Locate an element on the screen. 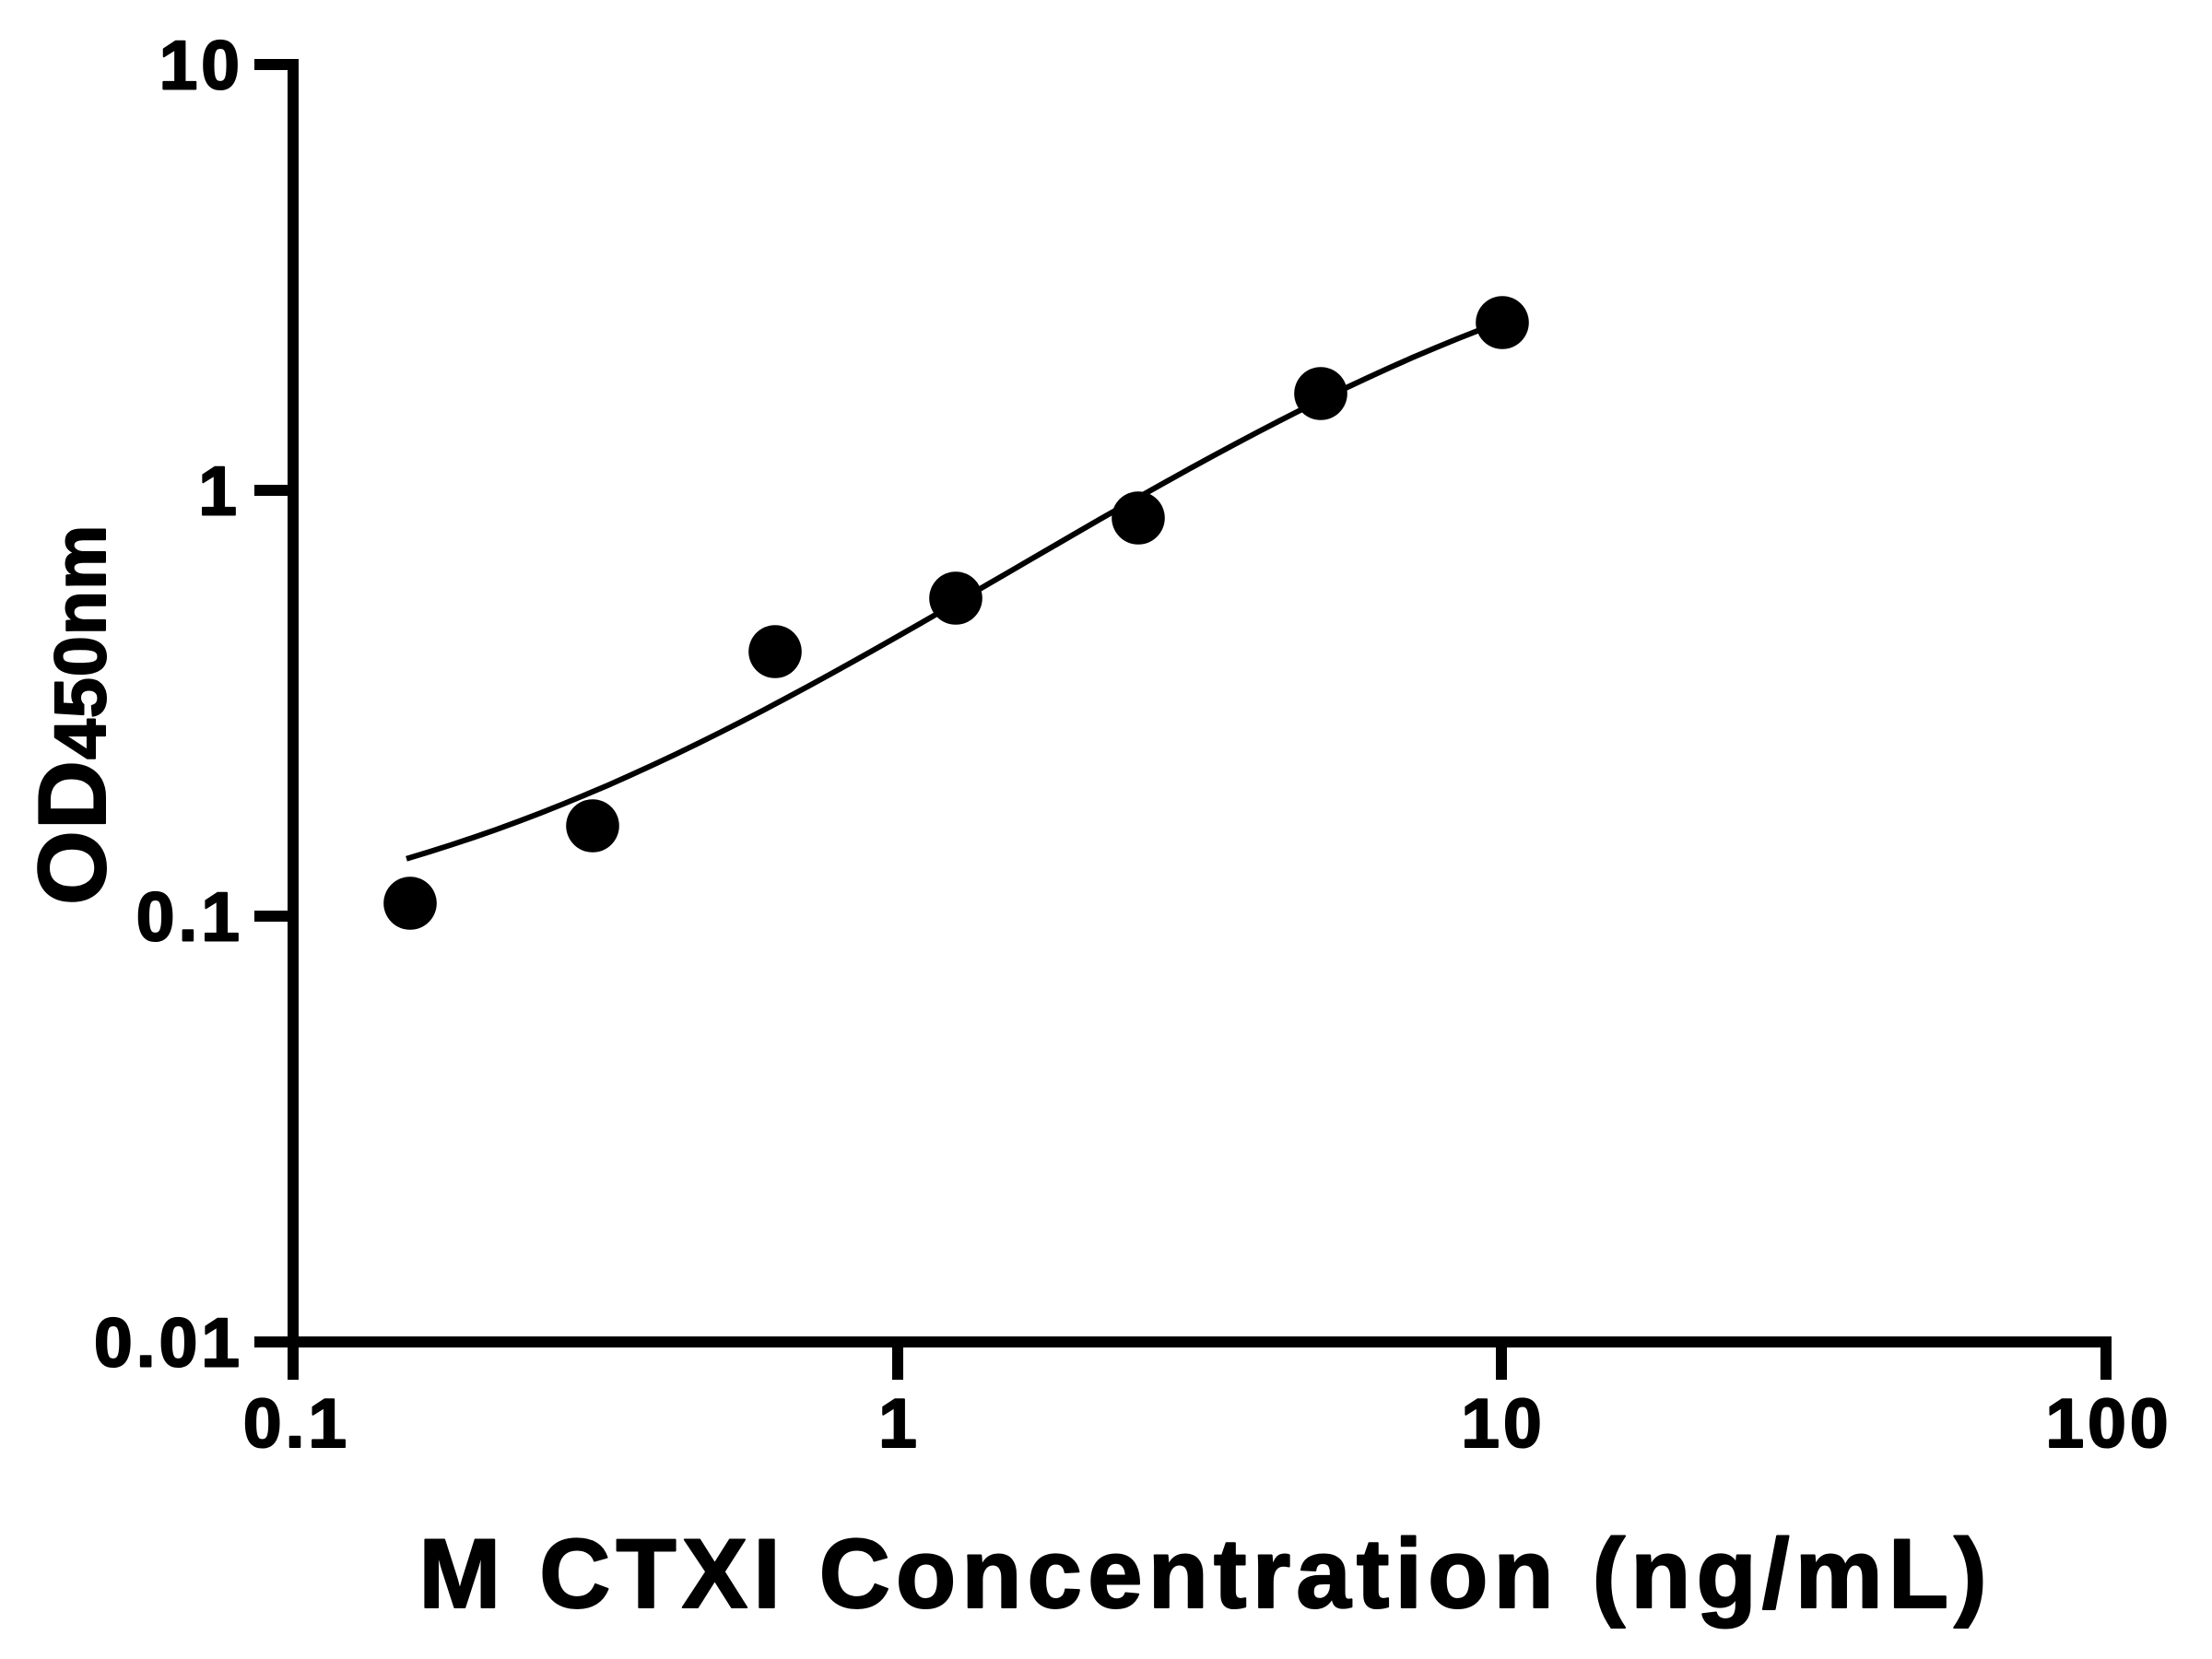 The image size is (2212, 1659). svg-text: M CTXI Concentration (ng/mL) is located at coordinates (1205, 1573).